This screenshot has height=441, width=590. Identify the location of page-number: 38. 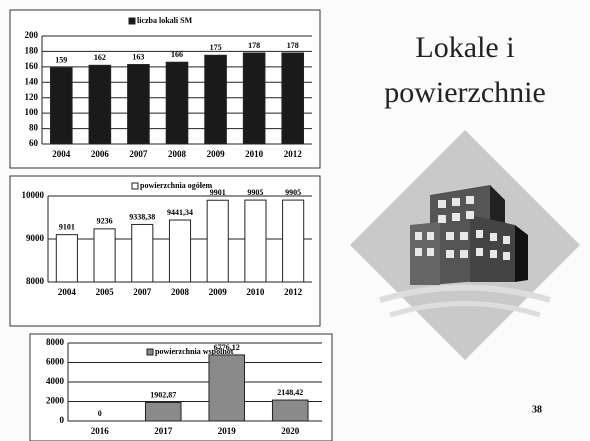
(537, 409).